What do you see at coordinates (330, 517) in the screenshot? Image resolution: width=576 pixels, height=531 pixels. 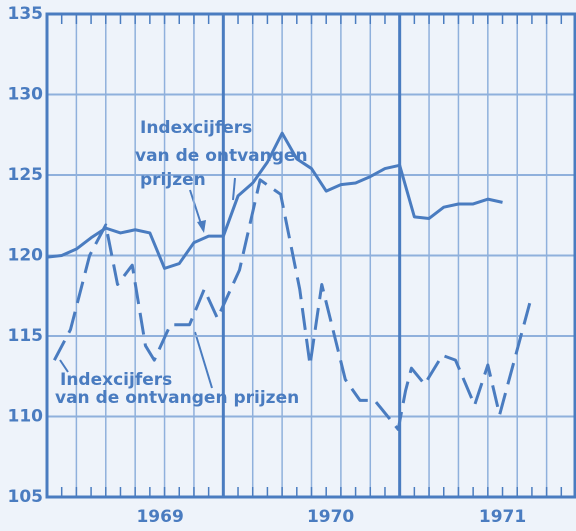 I see `x-tick-label: 1970` at bounding box center [330, 517].